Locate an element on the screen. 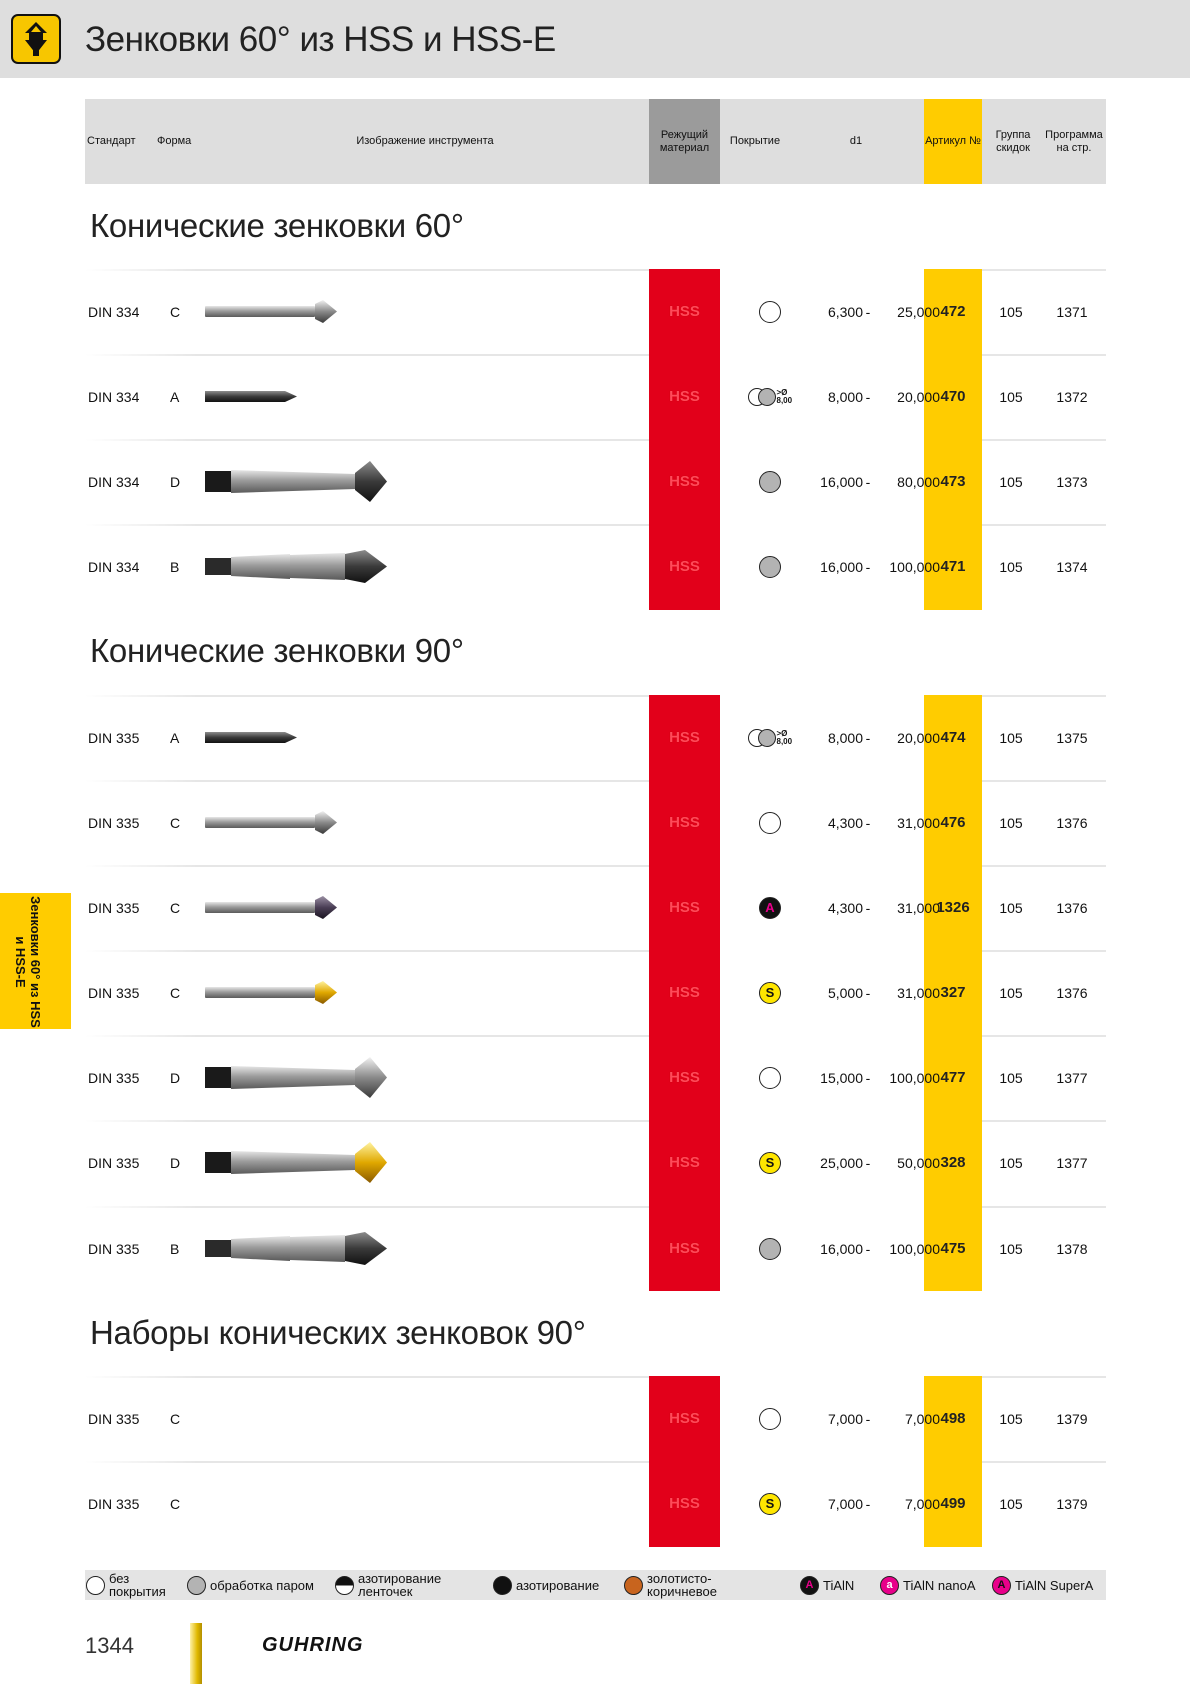 This screenshot has height=1684, width=1190. material-column-block is located at coordinates (684, 993).